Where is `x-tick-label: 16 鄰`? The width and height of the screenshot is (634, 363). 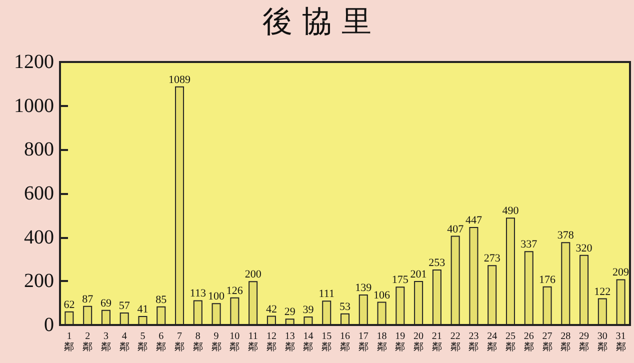
x-tick-label: 16 鄰 is located at coordinates (345, 342).